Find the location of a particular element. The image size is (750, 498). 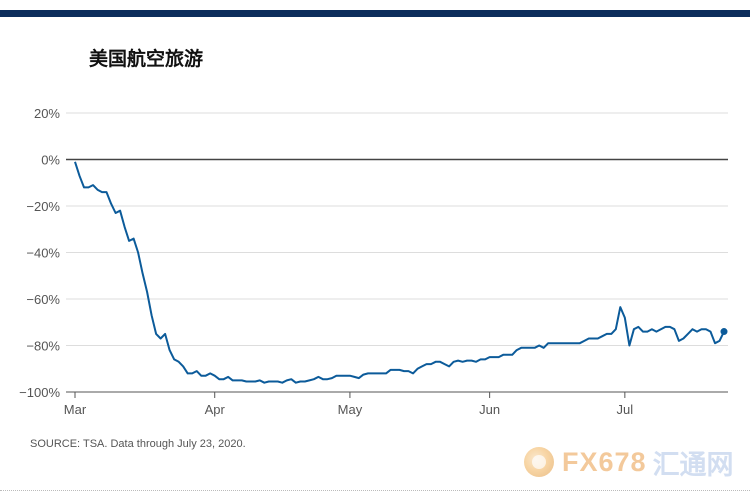

watermark-logo-icon is located at coordinates (539, 462).